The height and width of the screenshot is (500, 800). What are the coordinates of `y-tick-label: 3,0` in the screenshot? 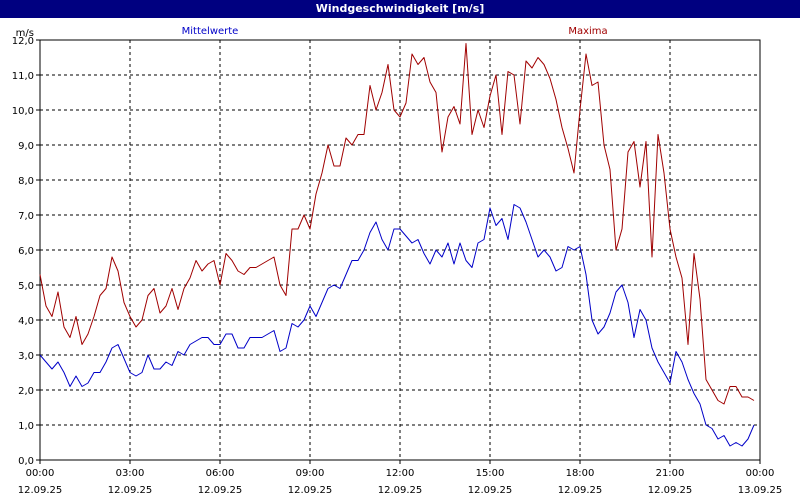 It's located at (26, 356).